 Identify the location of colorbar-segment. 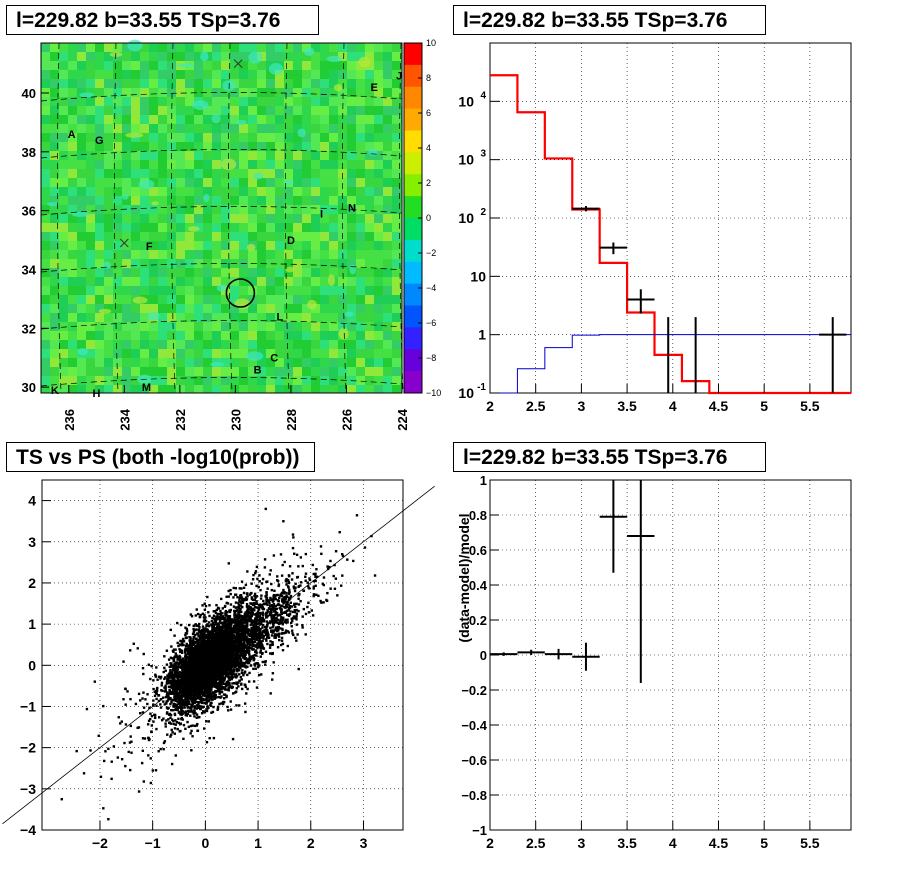
(413, 316).